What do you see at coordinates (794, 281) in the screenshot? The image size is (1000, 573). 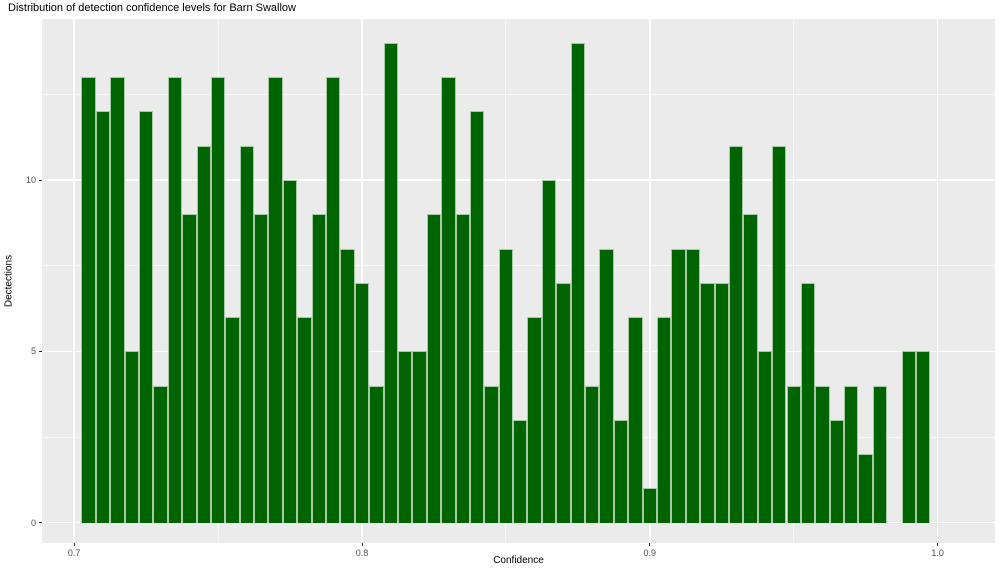 I see `minor-gridline-vertical` at bounding box center [794, 281].